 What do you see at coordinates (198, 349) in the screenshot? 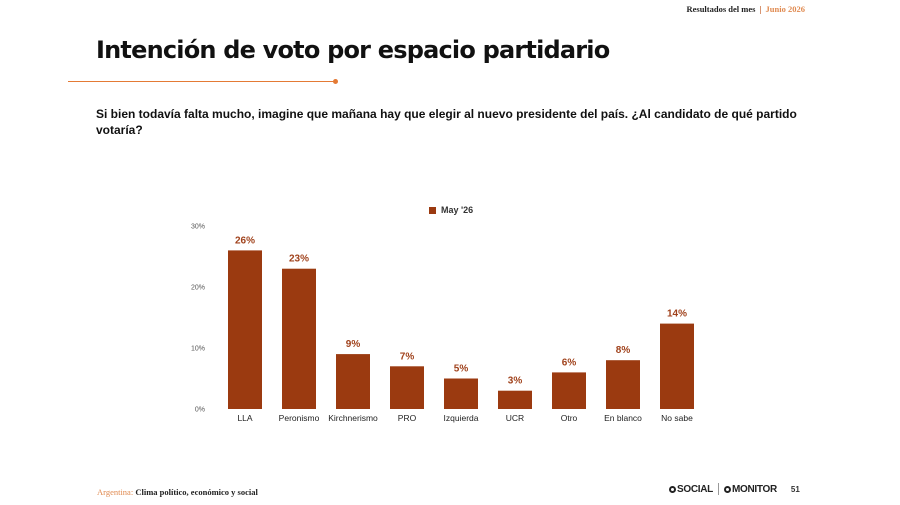
I see `y-tick-label: 10%` at bounding box center [198, 349].